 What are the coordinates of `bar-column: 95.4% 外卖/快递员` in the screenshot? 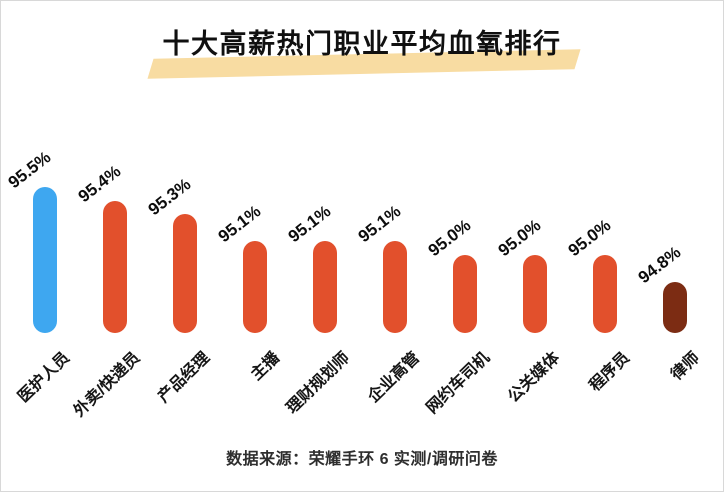 It's located at (110, 276).